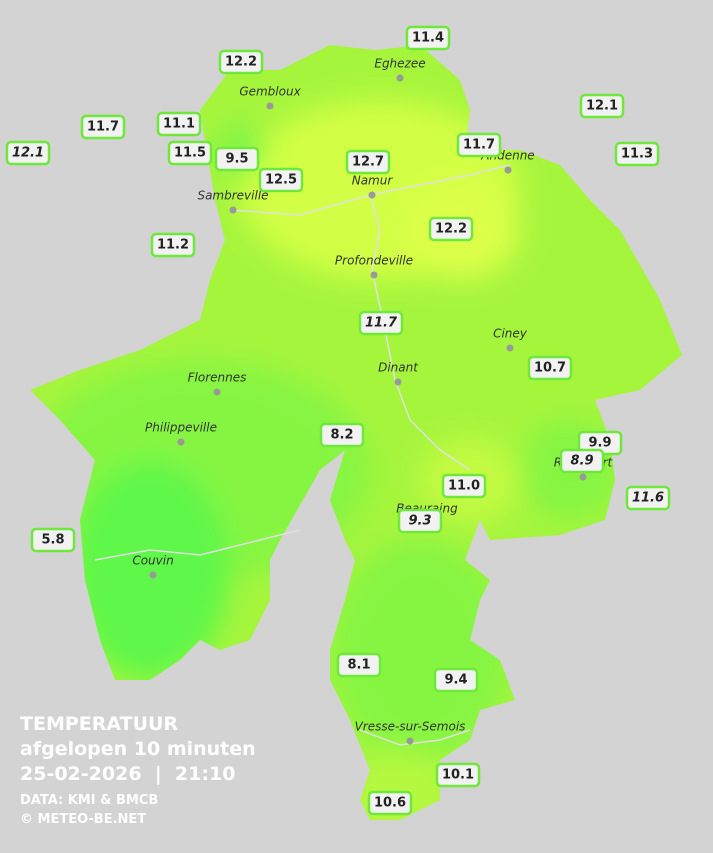  I want to click on station: 11.3, so click(637, 154).